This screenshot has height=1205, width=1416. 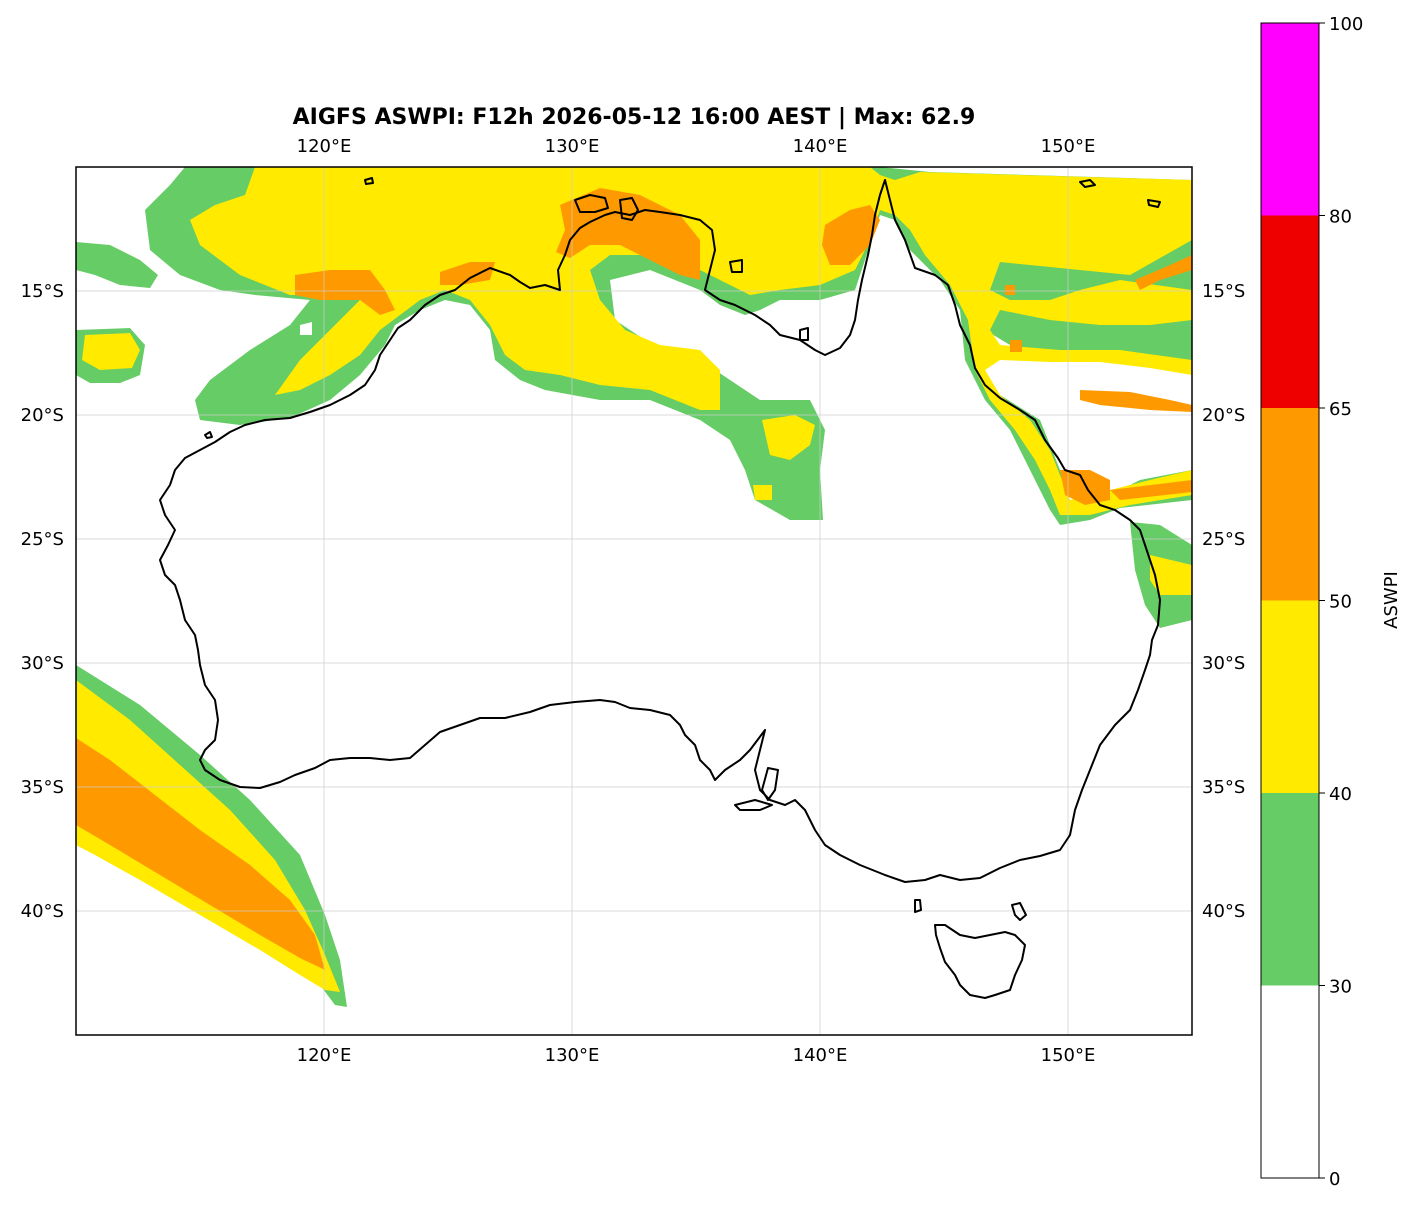 What do you see at coordinates (1068, 146) in the screenshot?
I see `lon-tick-label-top: 150°E` at bounding box center [1068, 146].